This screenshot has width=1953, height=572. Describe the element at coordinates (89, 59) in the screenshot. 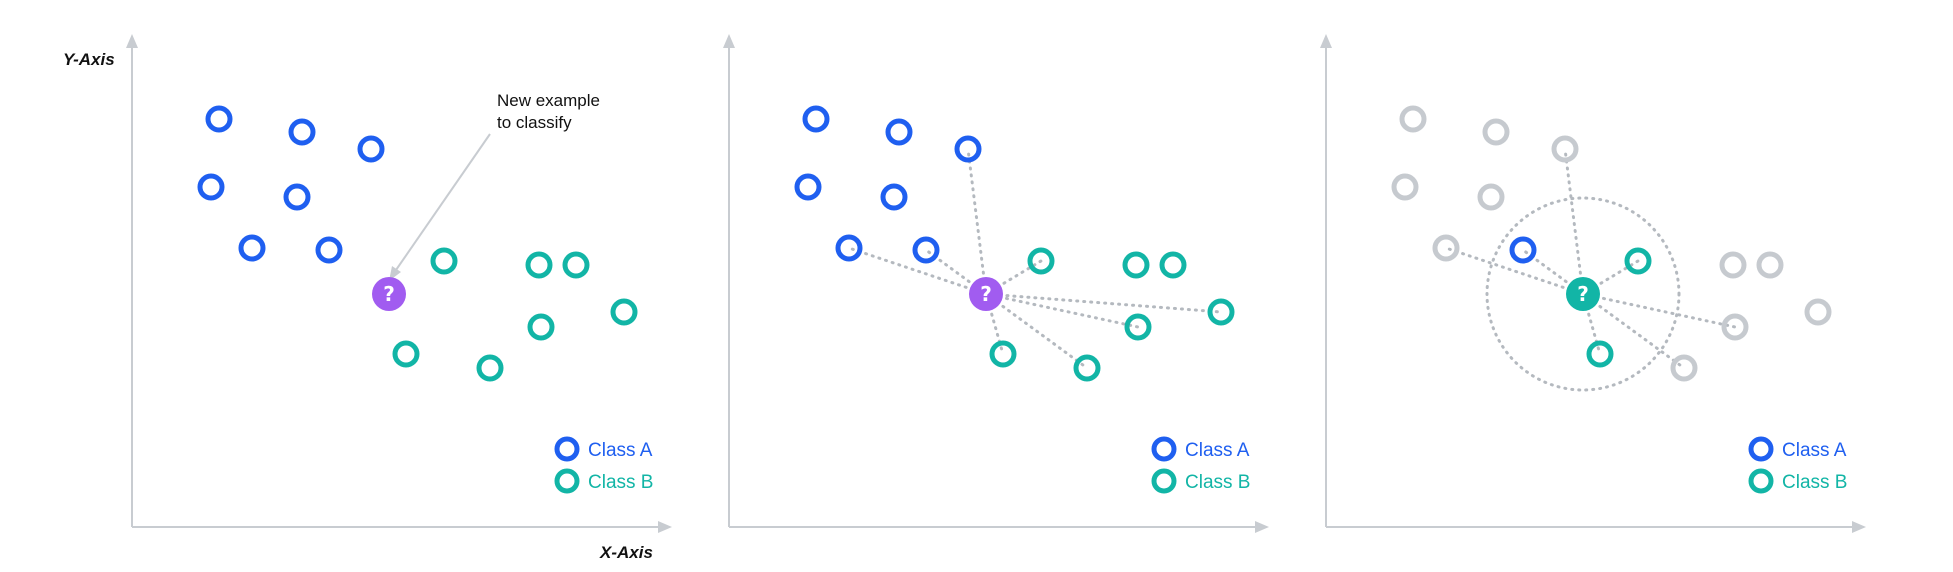

I see `y-axis-title: Y-Axis` at that location.